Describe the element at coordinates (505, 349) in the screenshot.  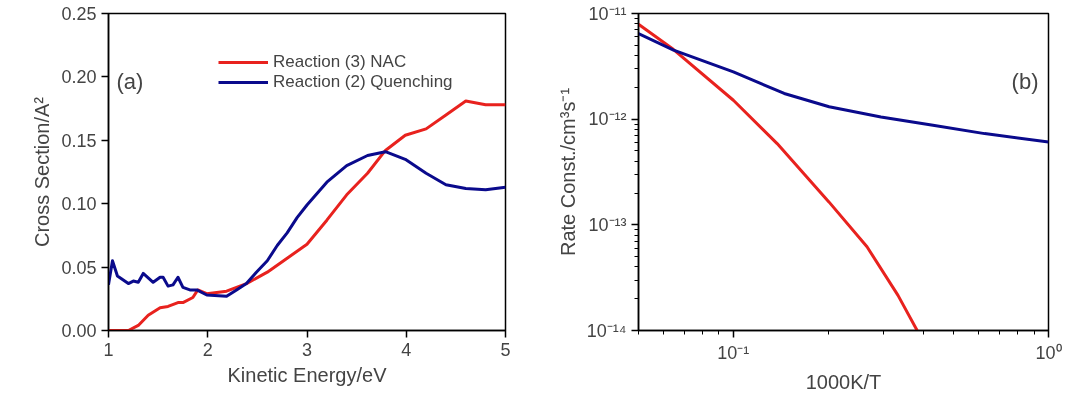
I see `x-tick-label: 5` at that location.